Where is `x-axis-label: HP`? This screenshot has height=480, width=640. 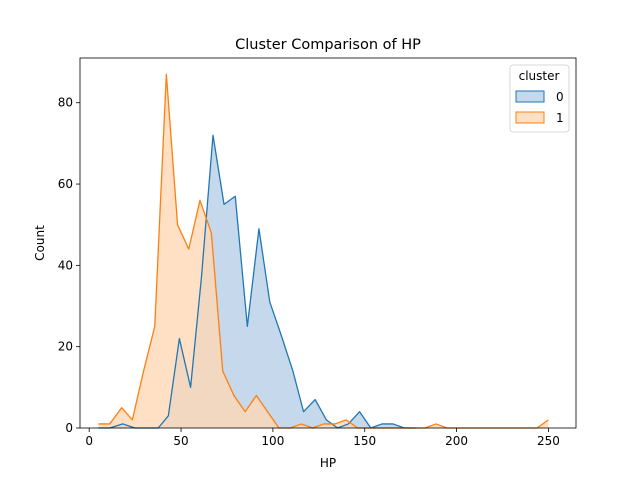 x-axis-label: HP is located at coordinates (328, 463).